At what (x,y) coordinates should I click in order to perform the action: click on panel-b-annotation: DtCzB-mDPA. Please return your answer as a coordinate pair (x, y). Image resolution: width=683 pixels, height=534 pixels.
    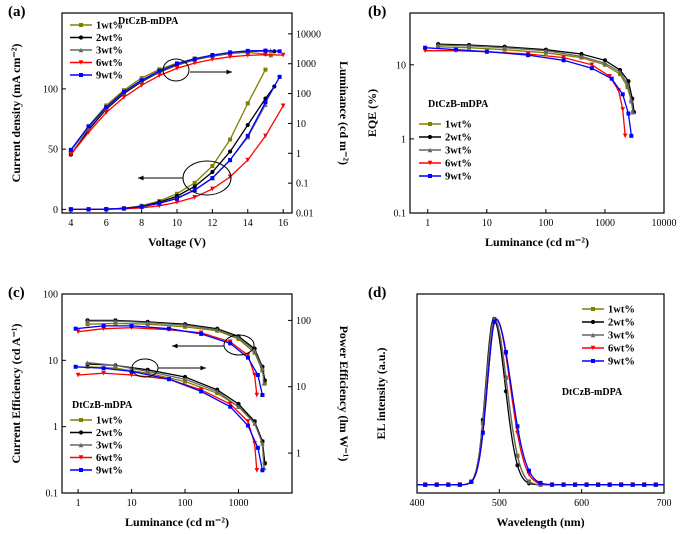
    Looking at the image, I should click on (458, 104).